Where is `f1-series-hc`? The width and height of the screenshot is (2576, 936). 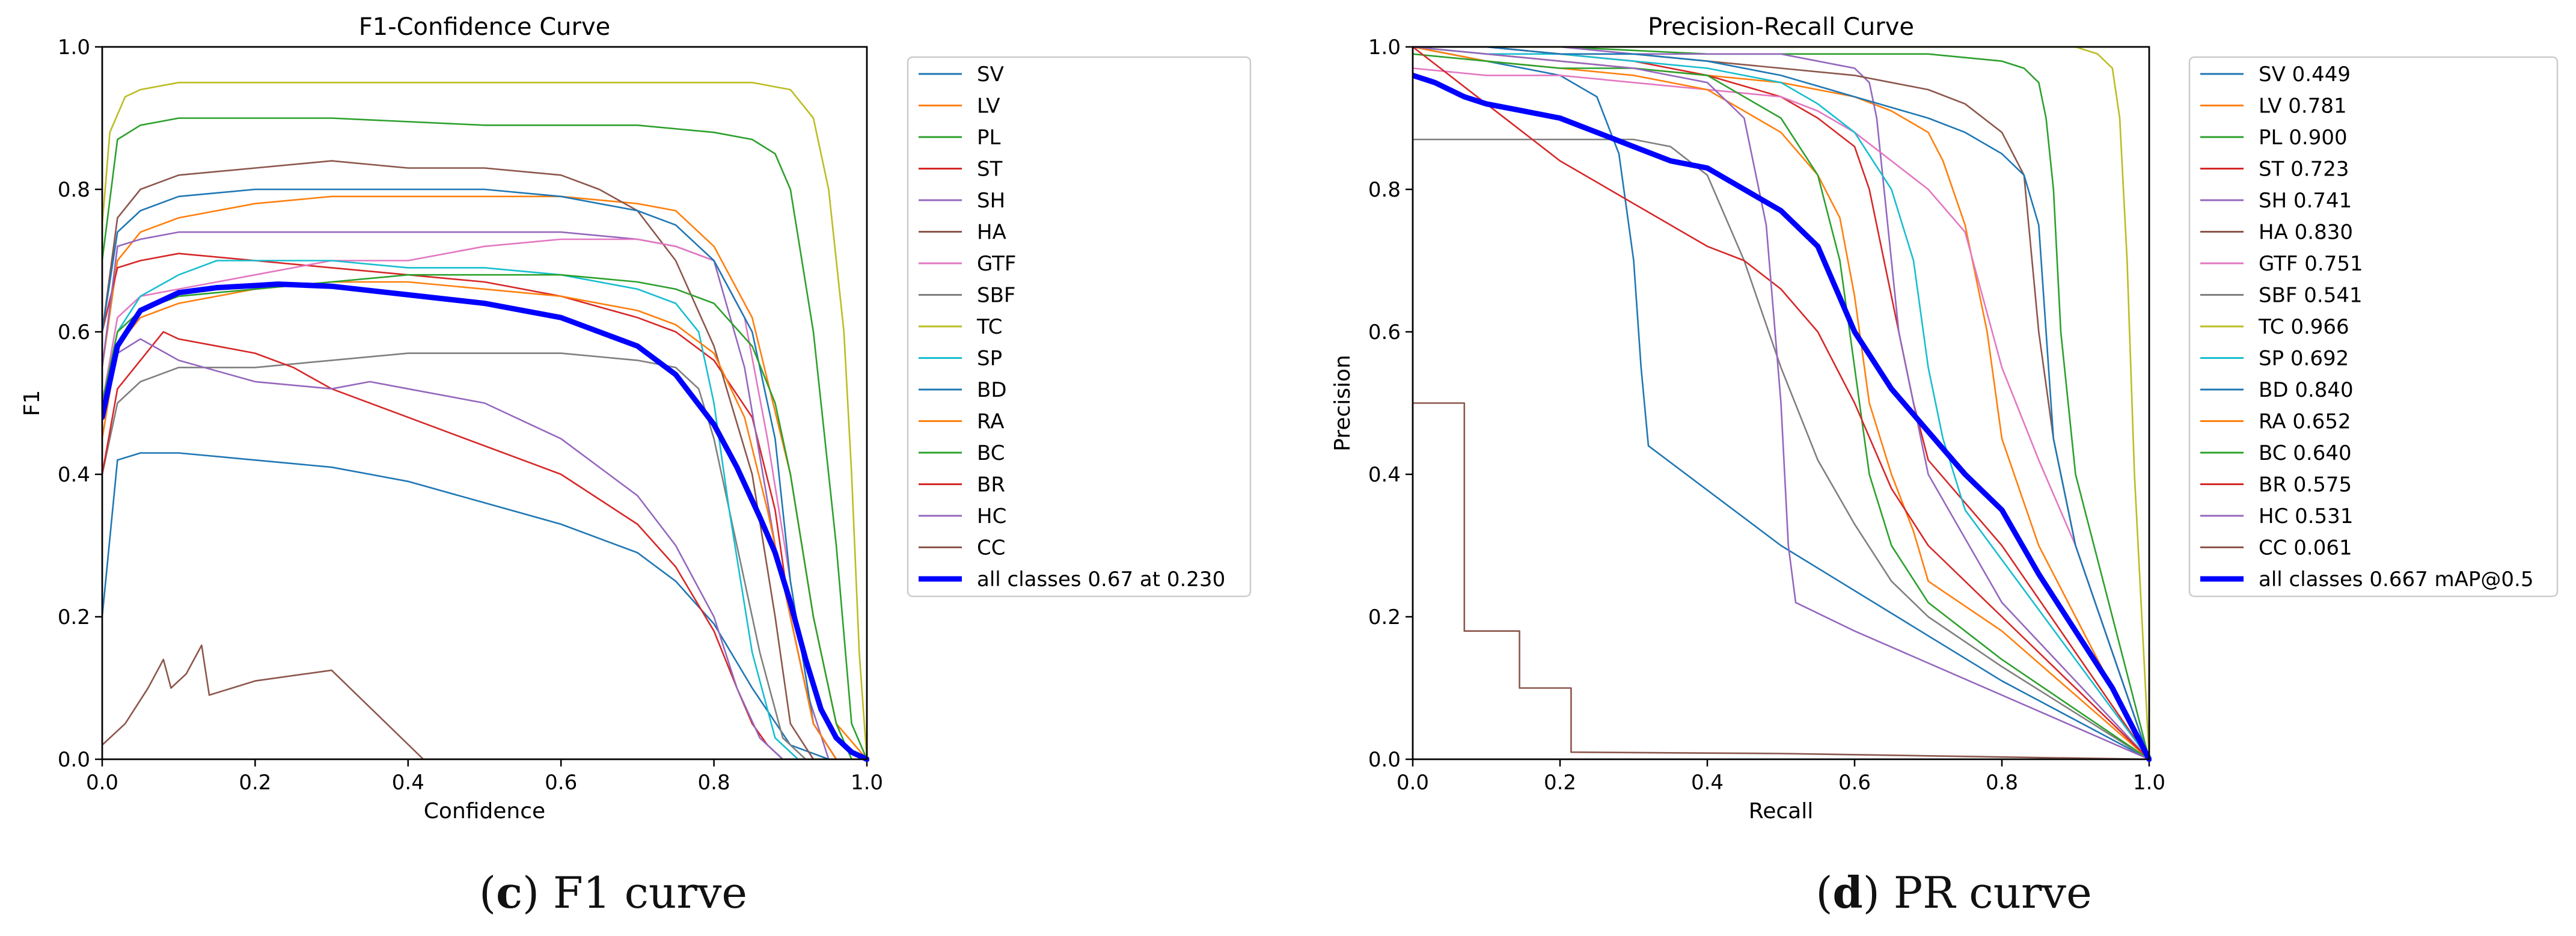 f1-series-hc is located at coordinates (443, 549).